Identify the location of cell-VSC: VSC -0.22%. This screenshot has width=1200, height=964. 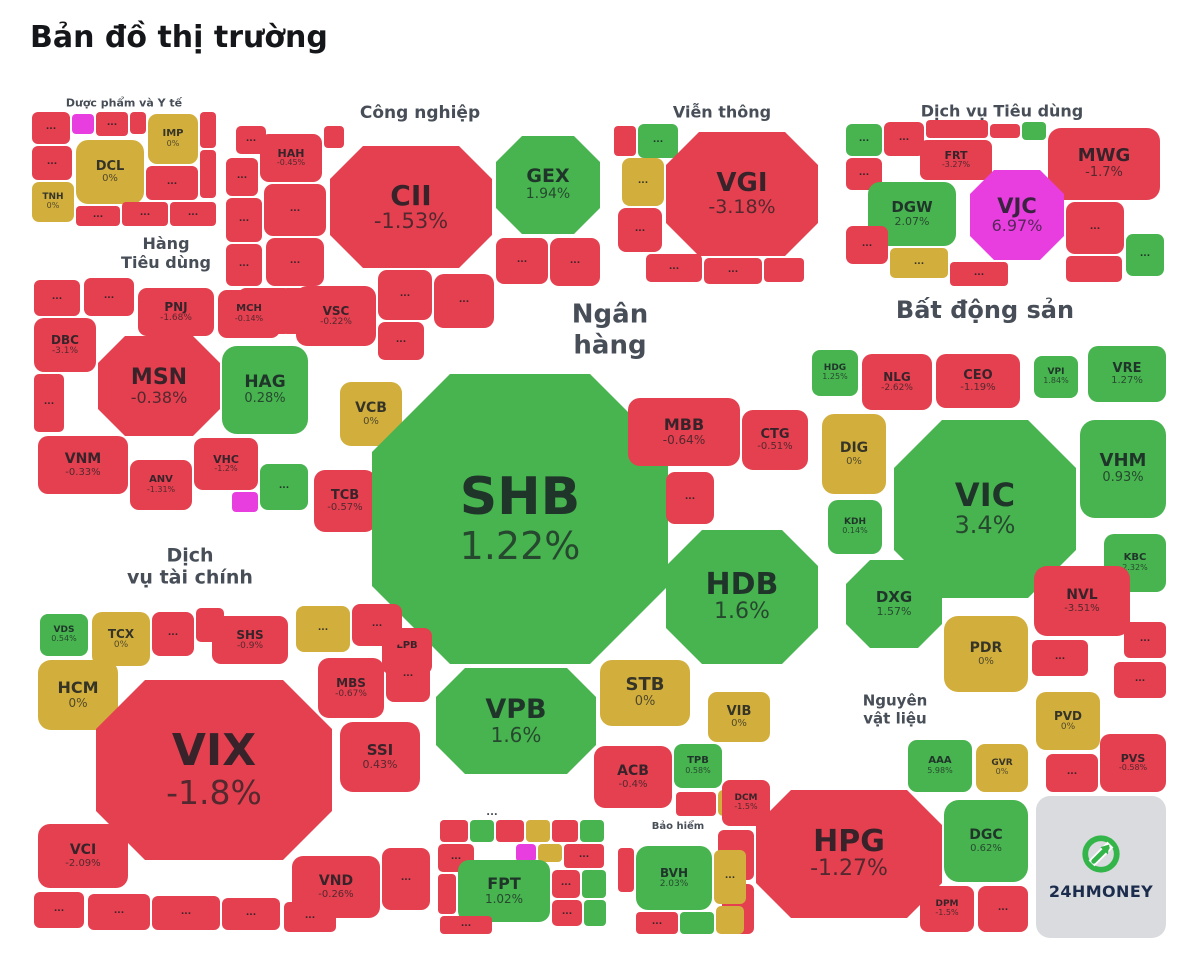
(336, 316).